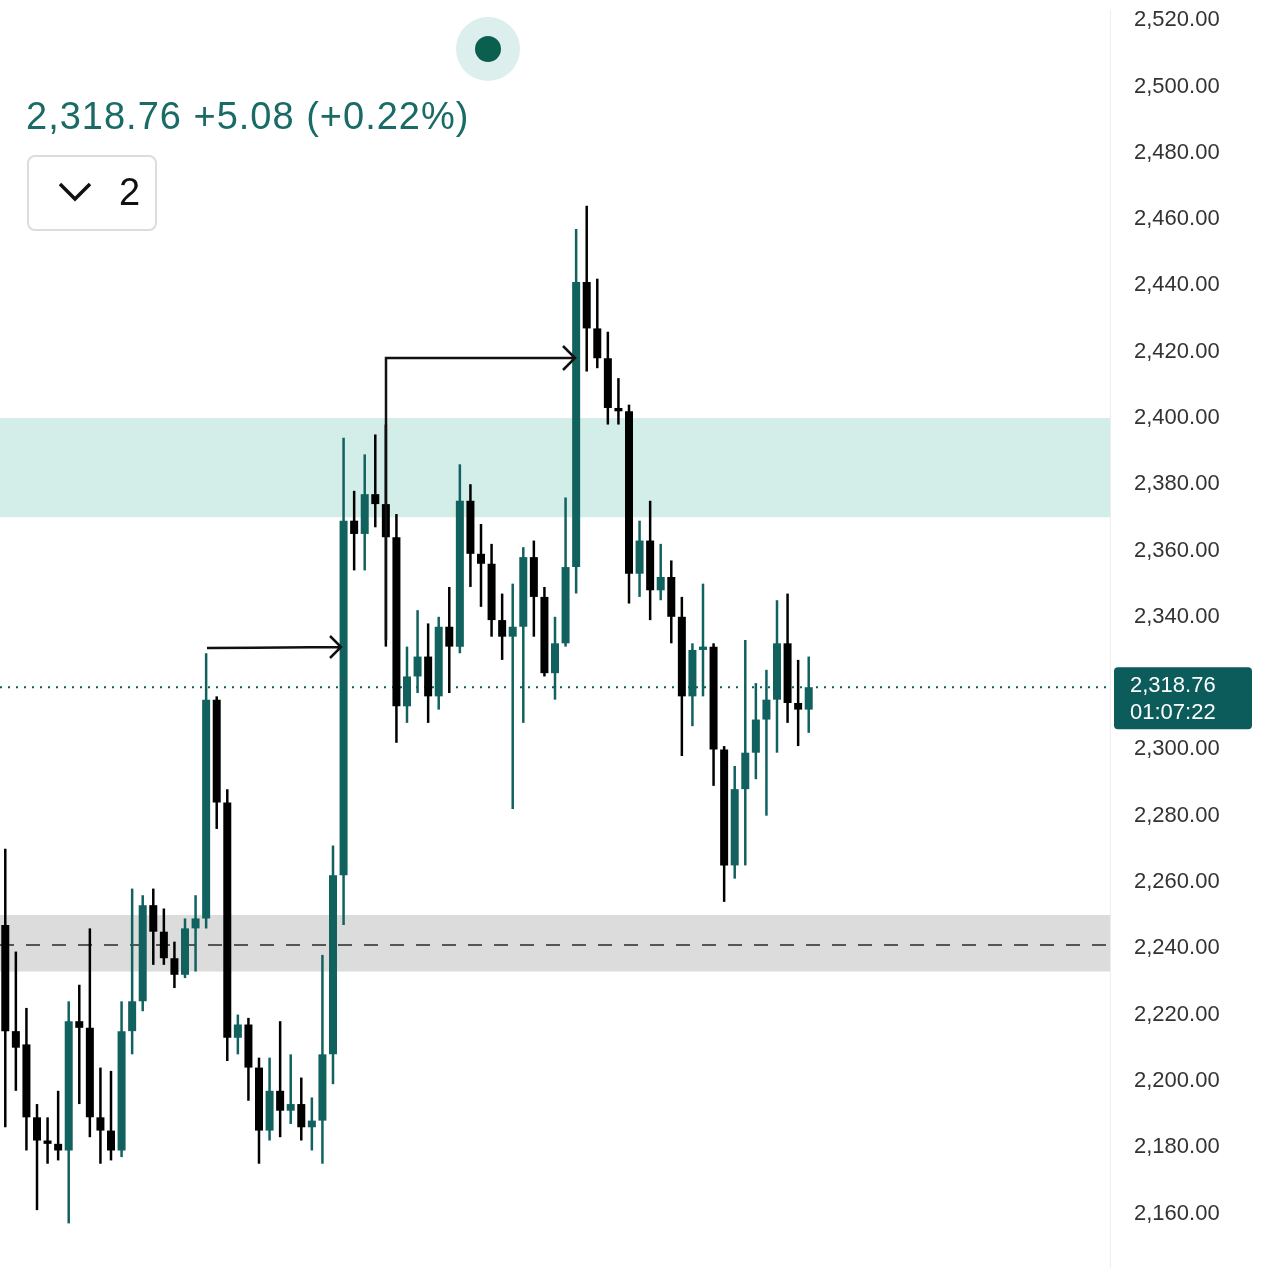  Describe the element at coordinates (1173, 685) in the screenshot. I see `ref-line-label: 2,318.76` at that location.